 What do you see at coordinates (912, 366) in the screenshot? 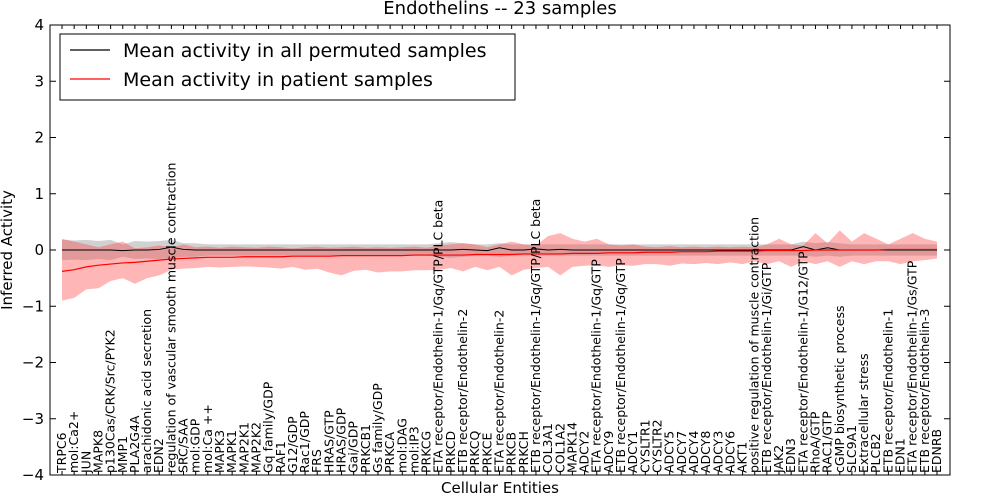
I see `x-category-label: ETA receptor/Endothelin-1/Gs/GTP` at bounding box center [912, 366].